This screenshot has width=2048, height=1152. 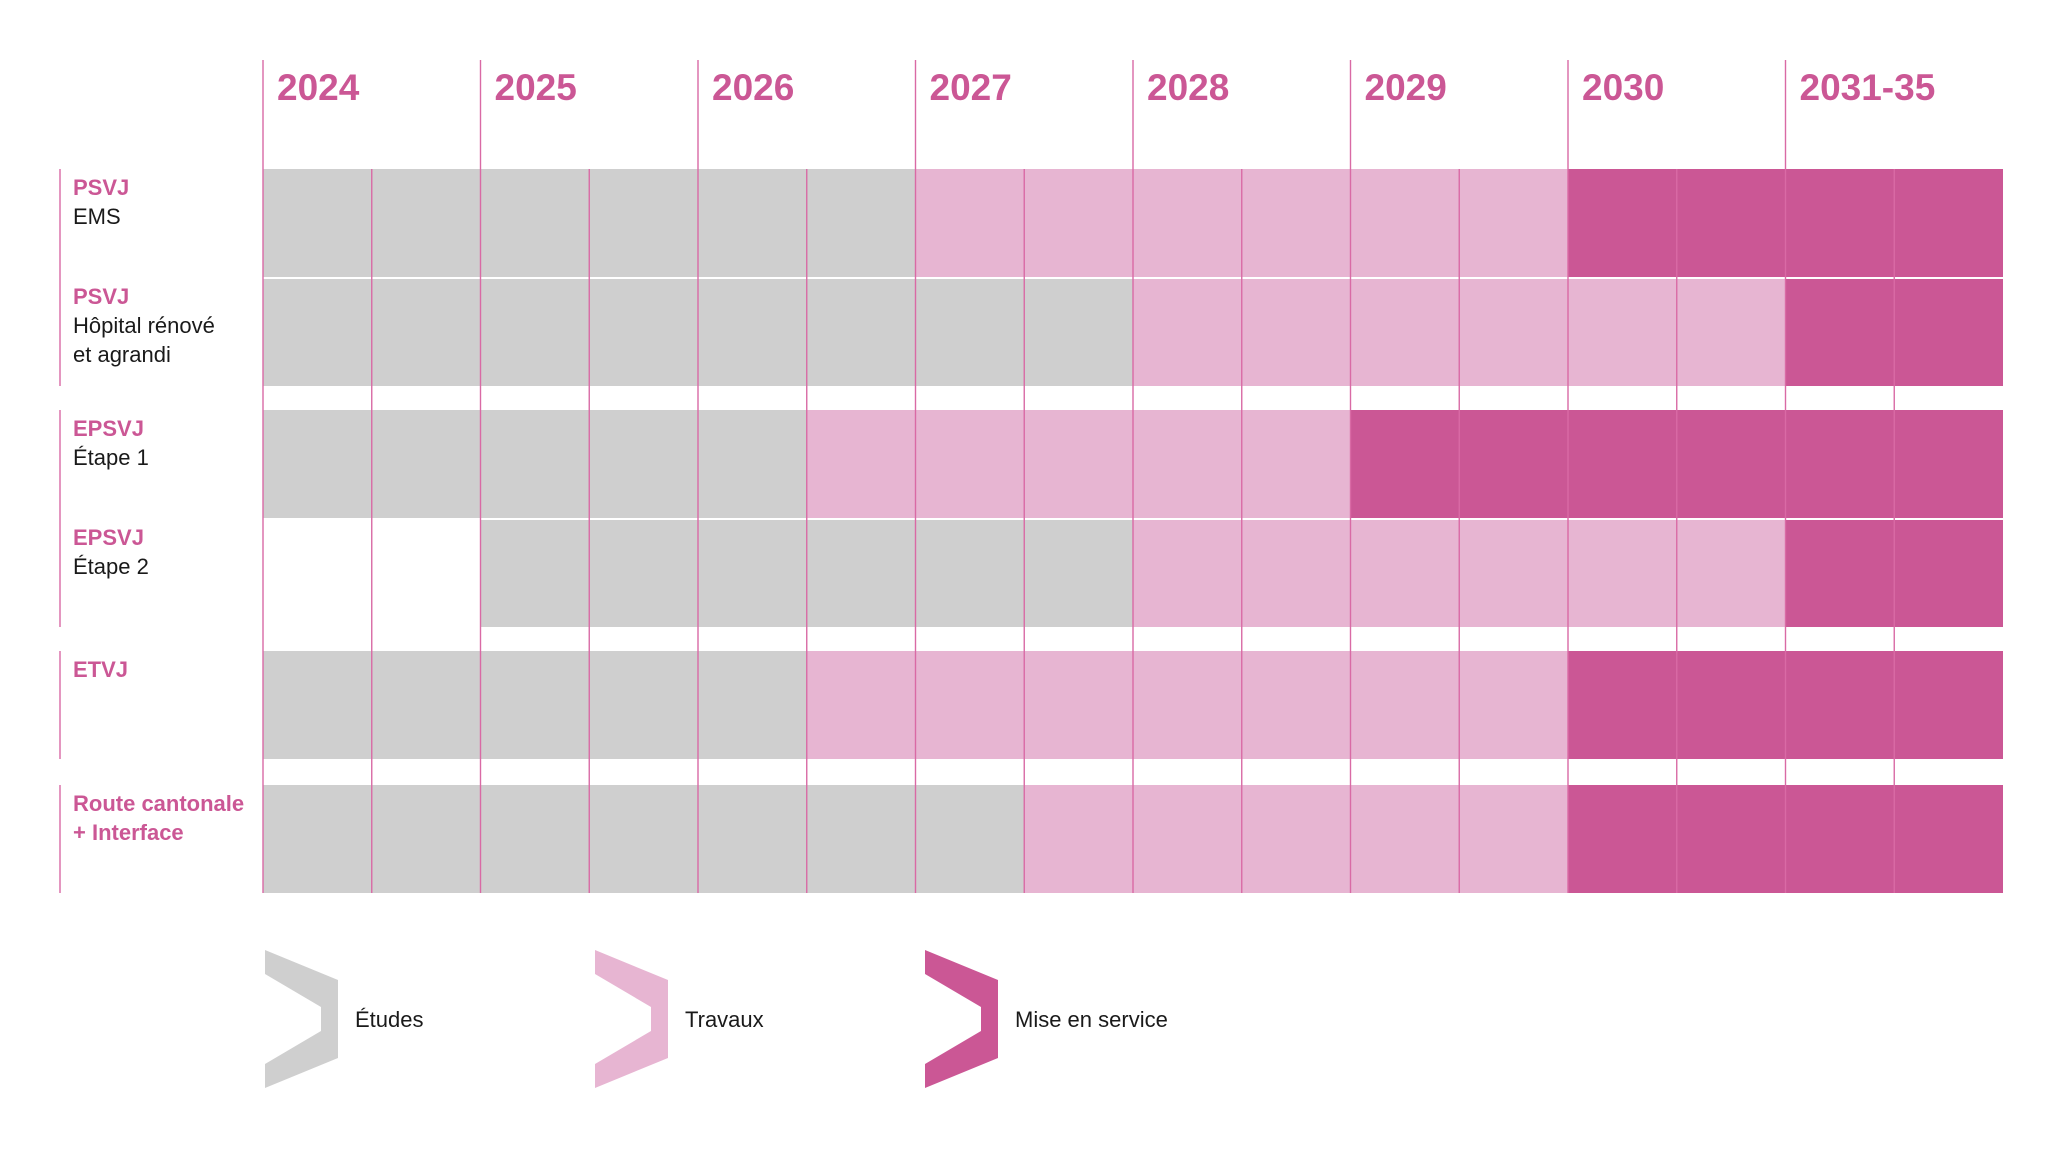 I want to click on year-label: 2026, so click(x=753, y=87).